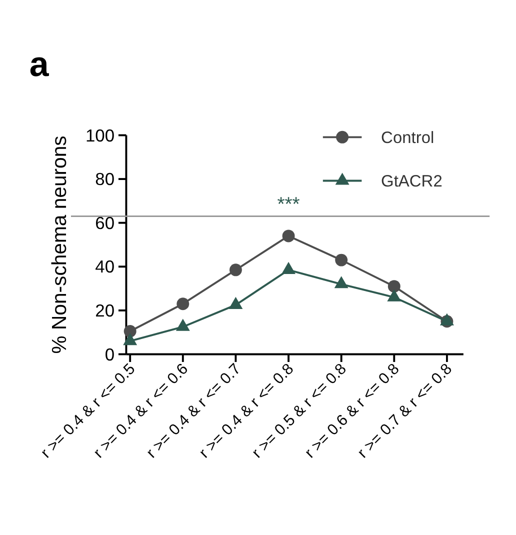 This screenshot has height=535, width=516. Describe the element at coordinates (39, 64) in the screenshot. I see `text: a` at that location.